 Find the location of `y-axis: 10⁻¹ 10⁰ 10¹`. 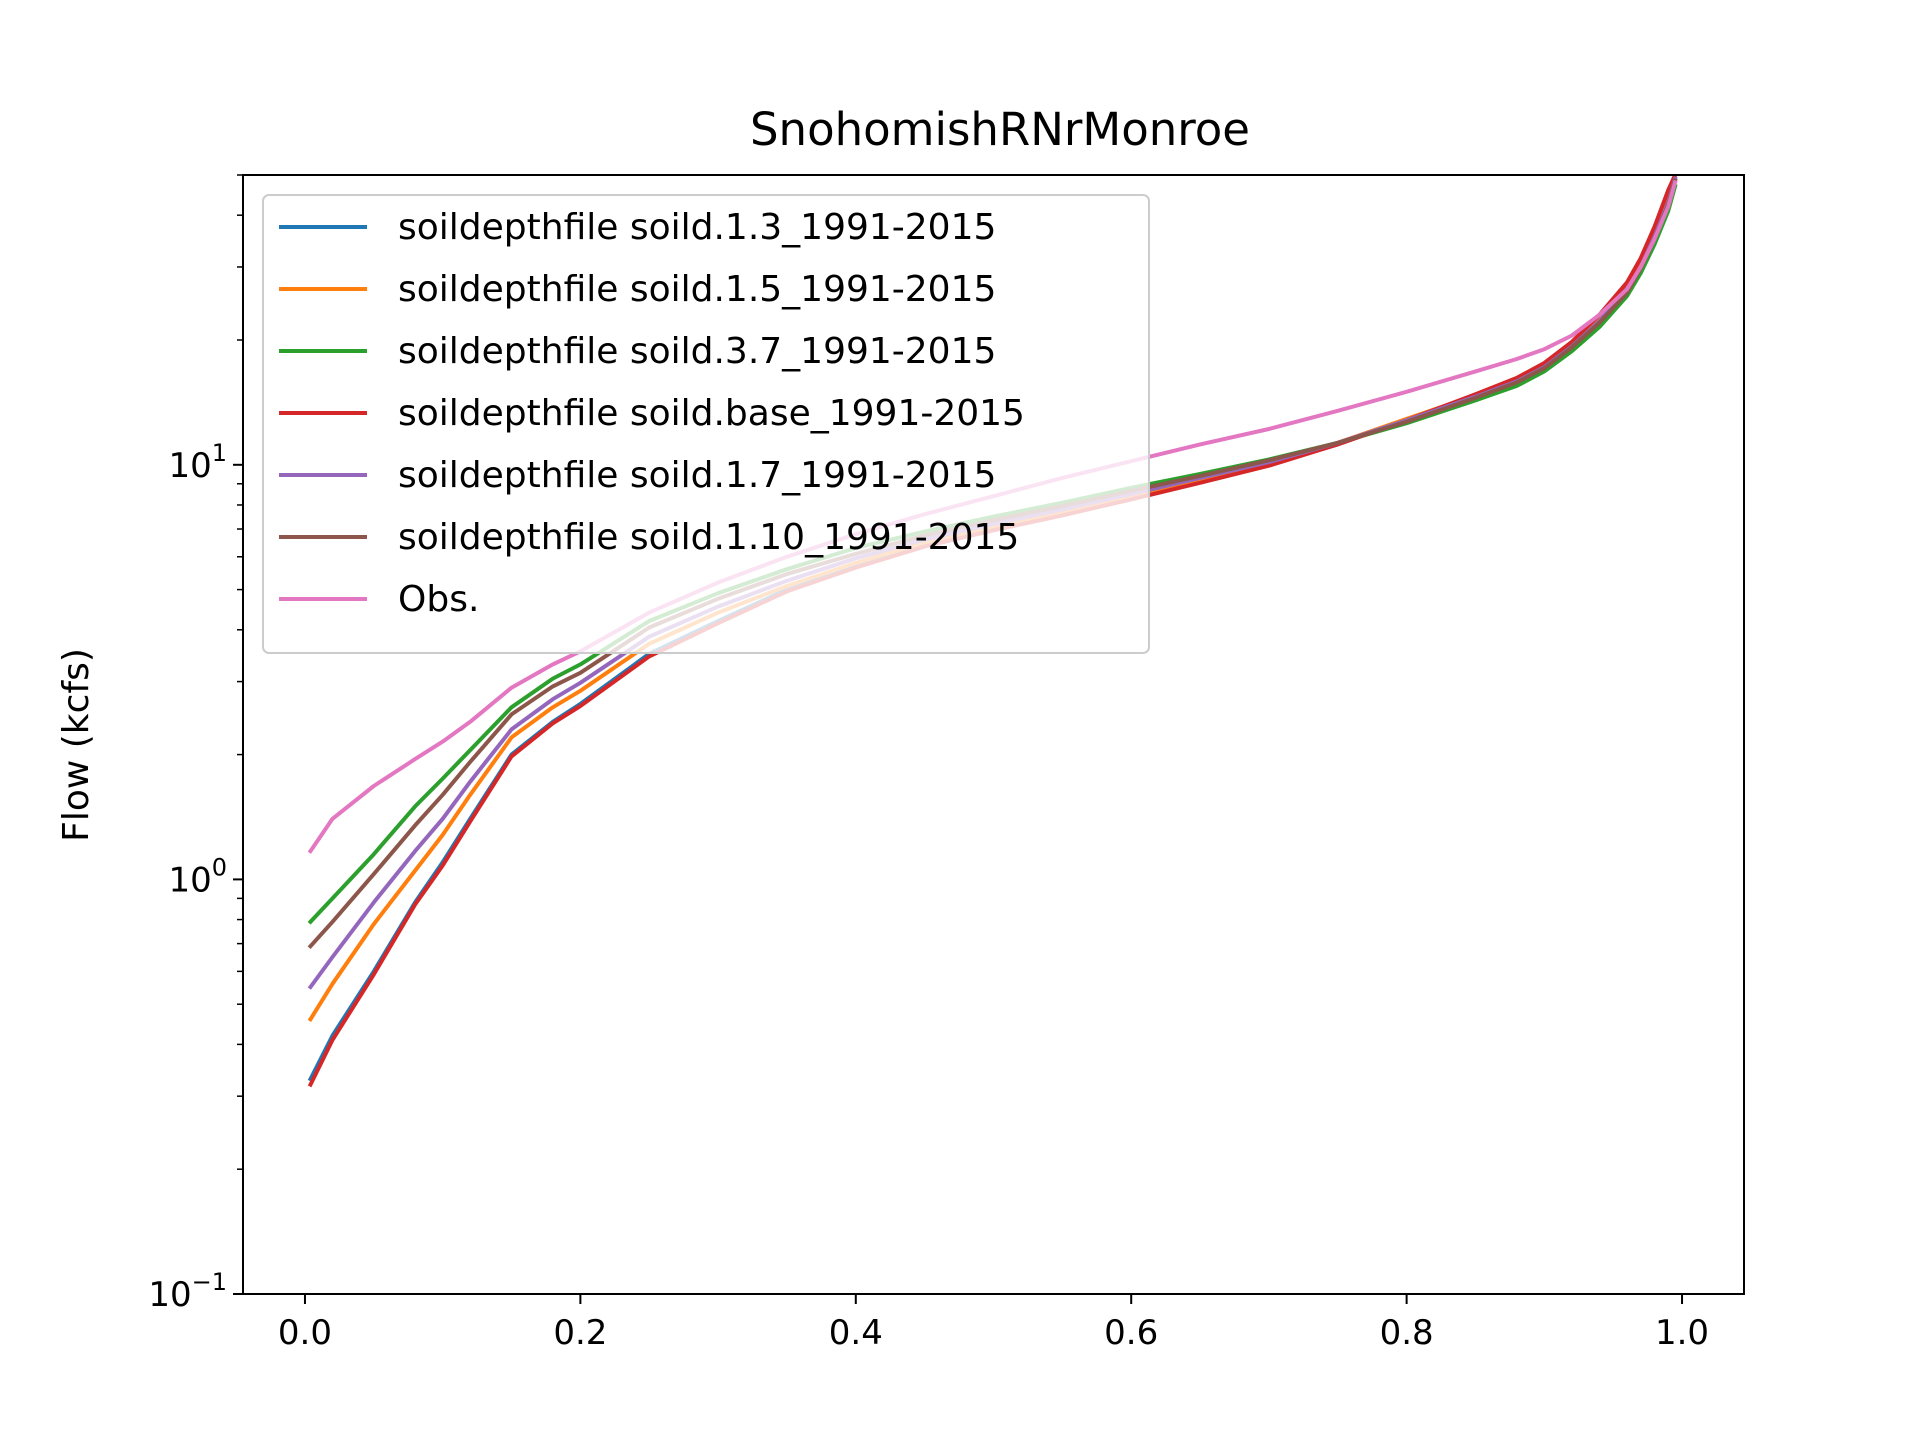

y-axis: 10⁻¹ 10⁰ 10¹ is located at coordinates (195, 744).